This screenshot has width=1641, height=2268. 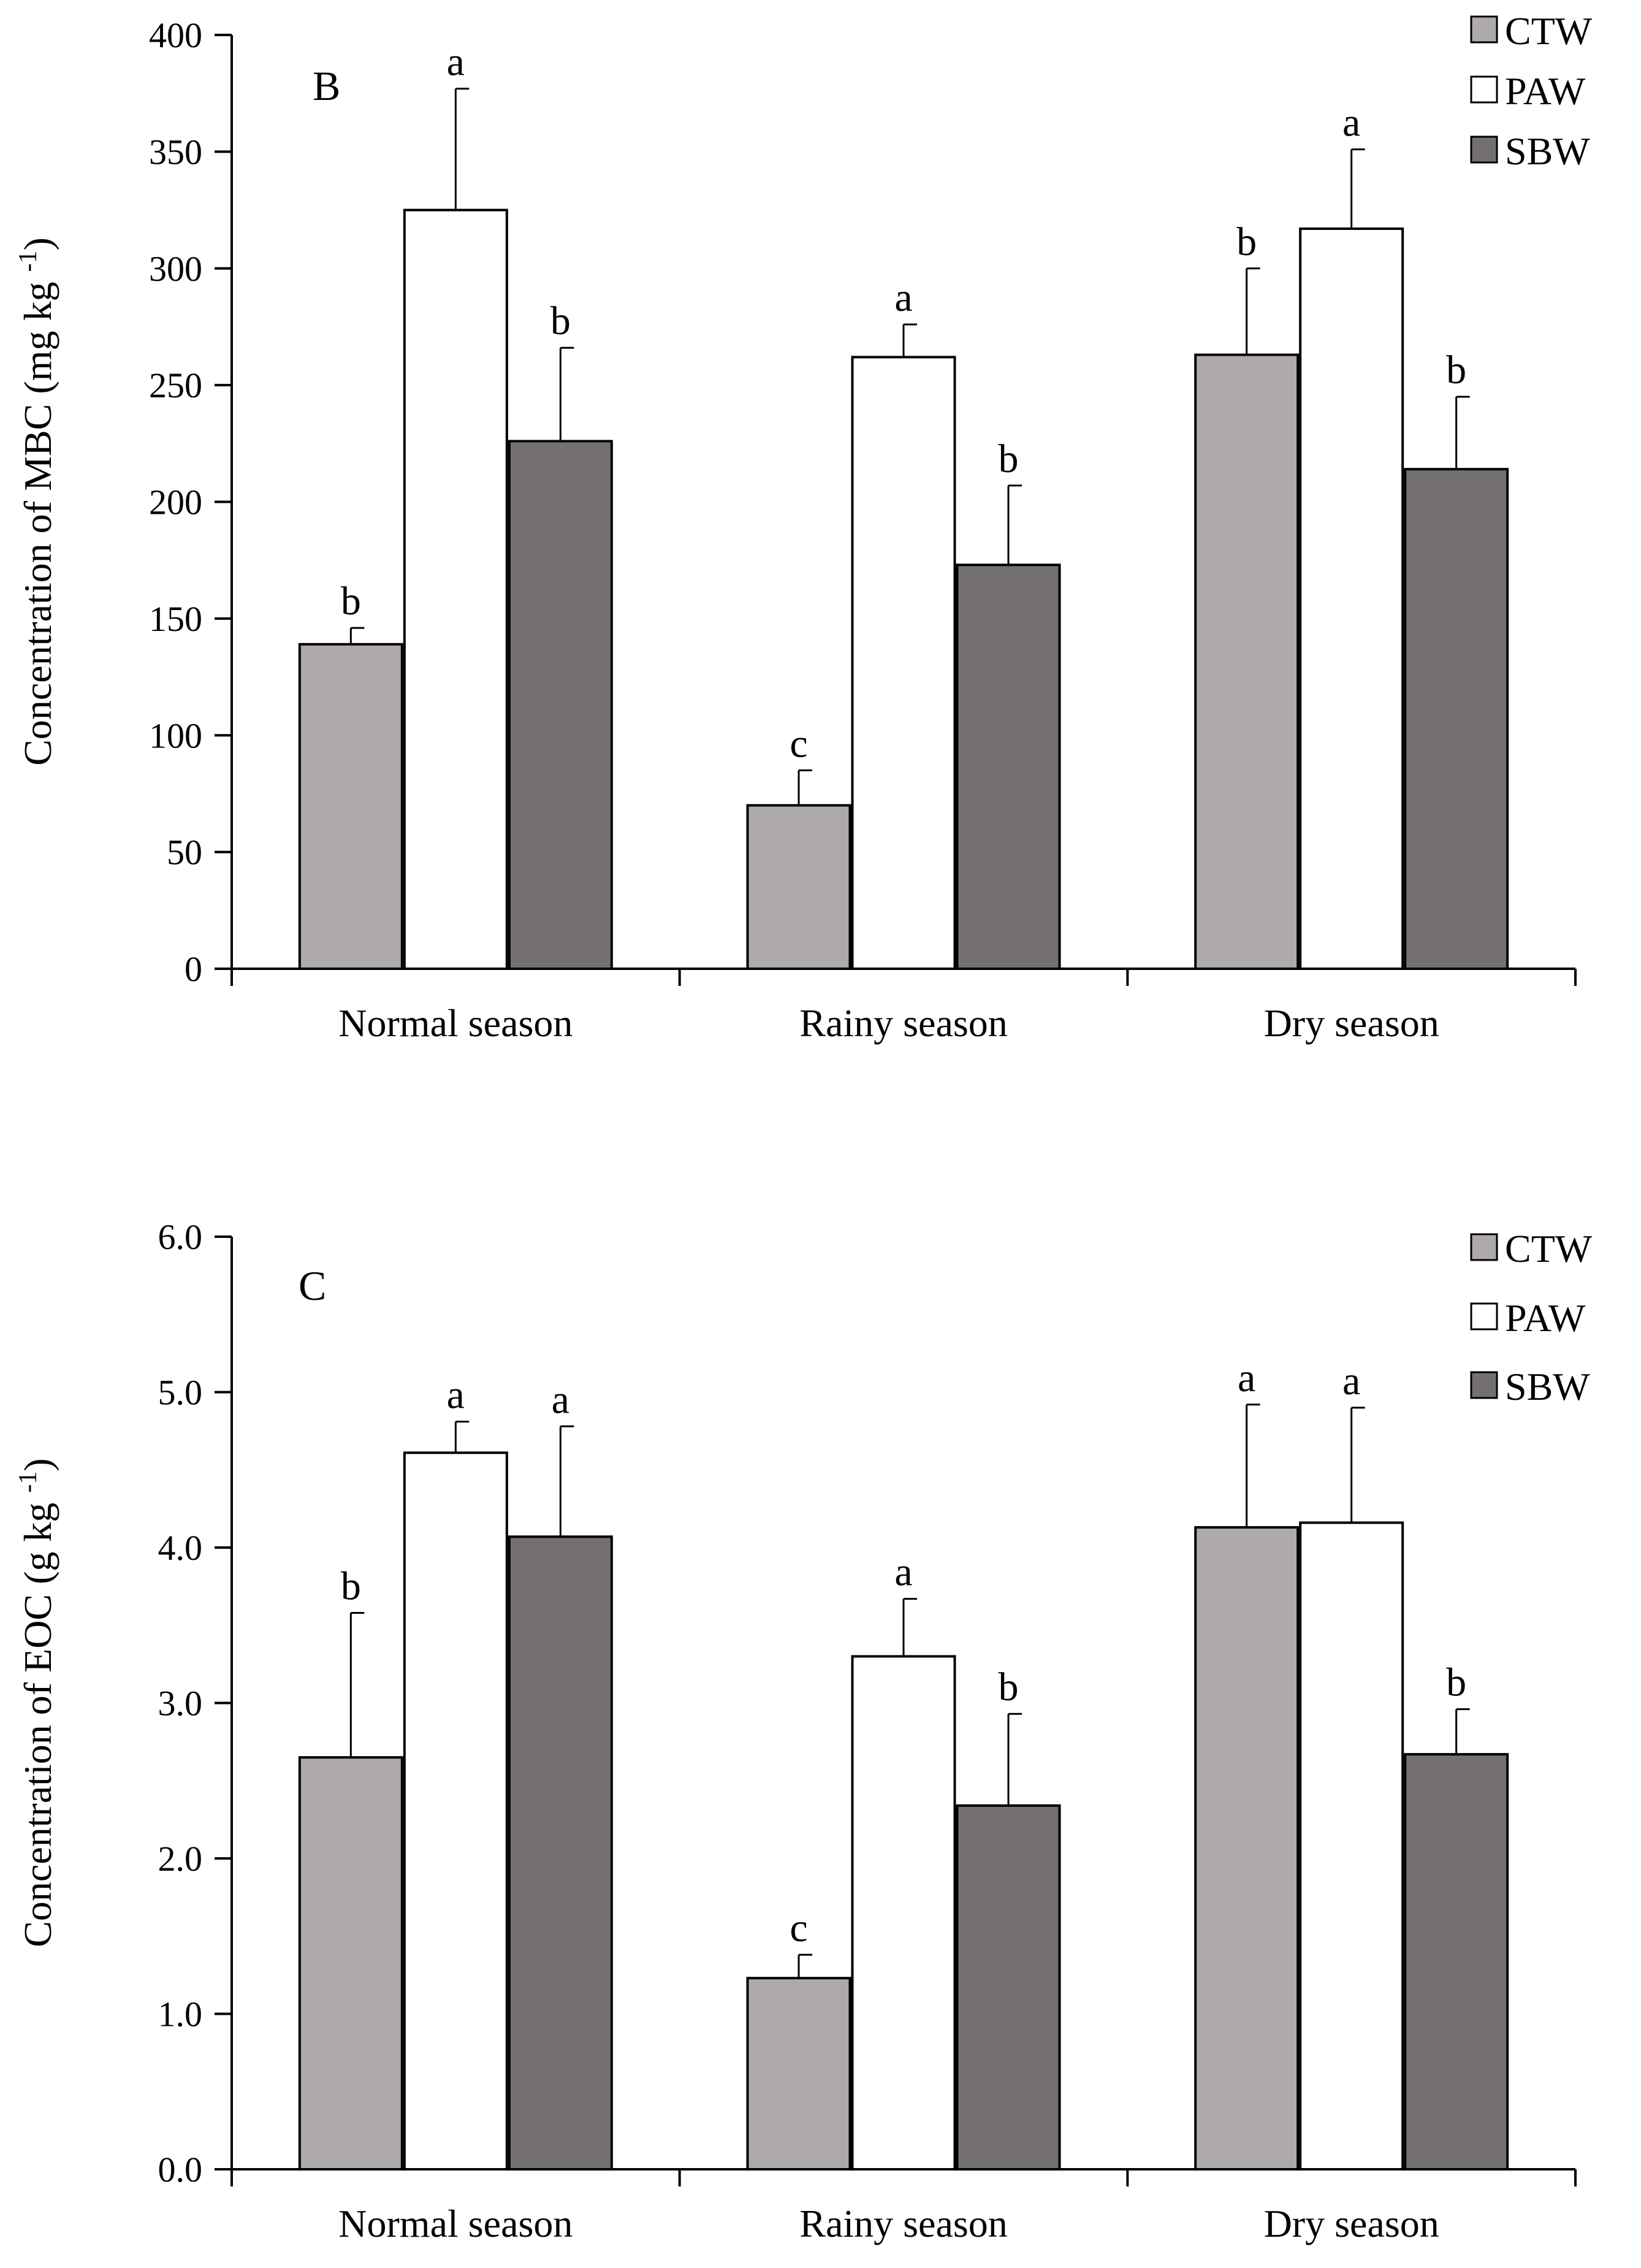 I want to click on y-tick-label: 200, so click(x=175, y=503).